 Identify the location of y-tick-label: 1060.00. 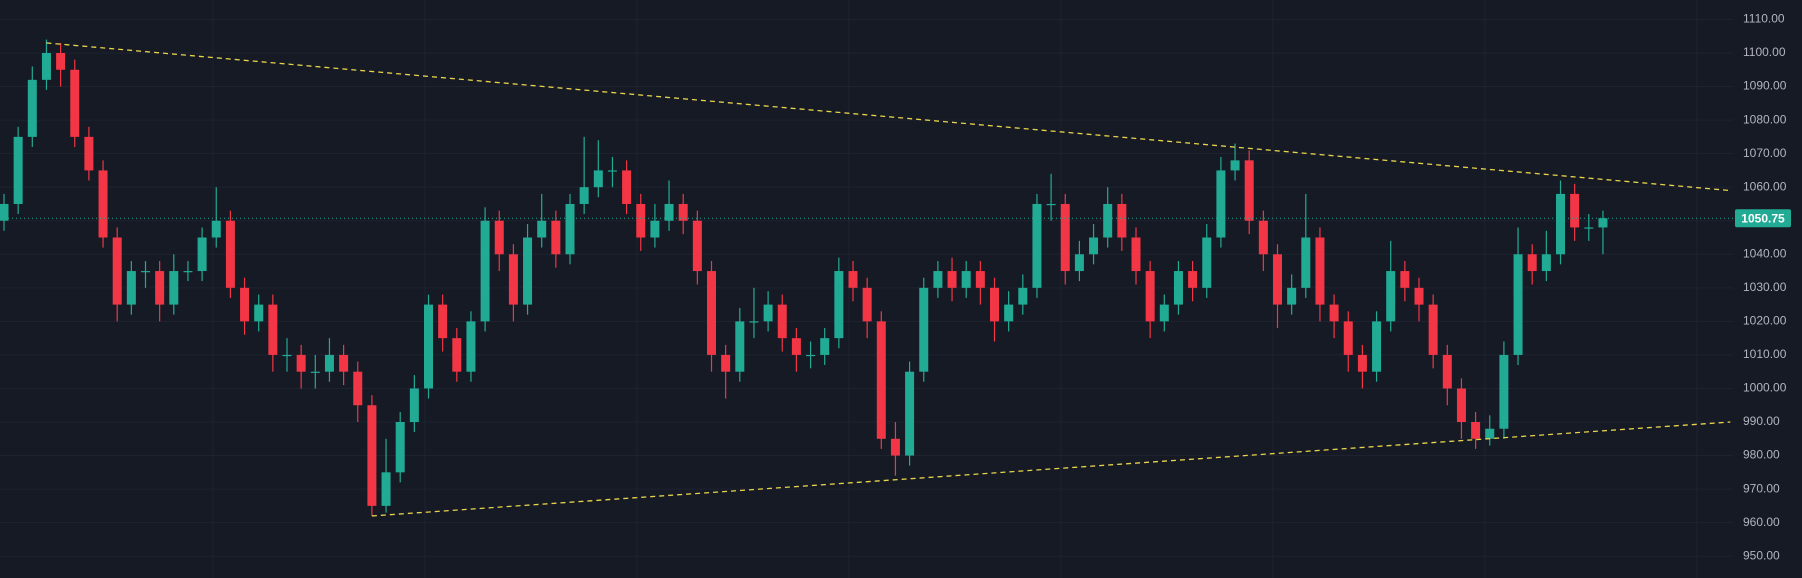
(1765, 186).